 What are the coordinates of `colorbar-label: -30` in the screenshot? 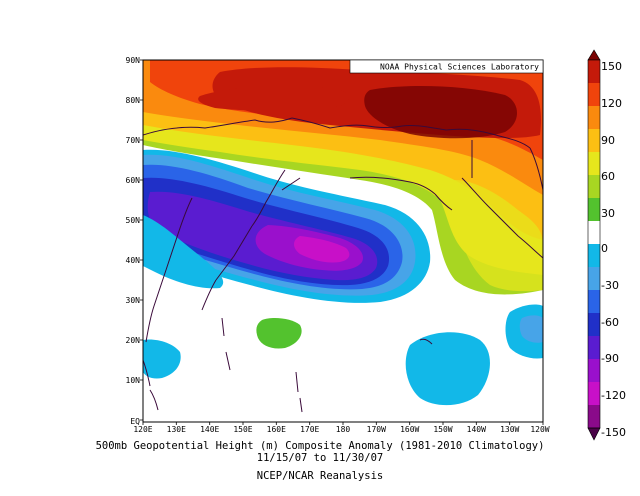 It's located at (610, 285).